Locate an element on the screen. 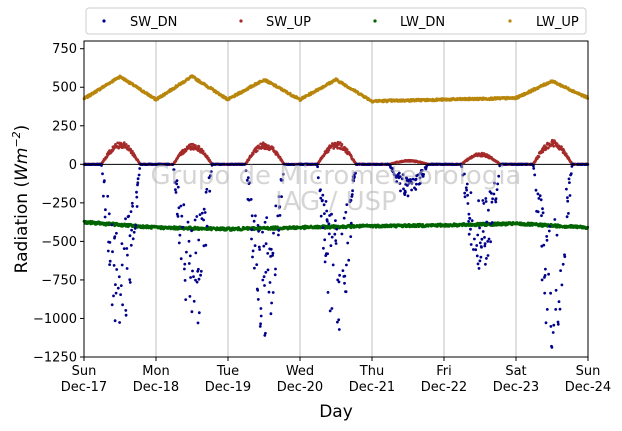  x-tick-label-day: Sun is located at coordinates (84, 371).